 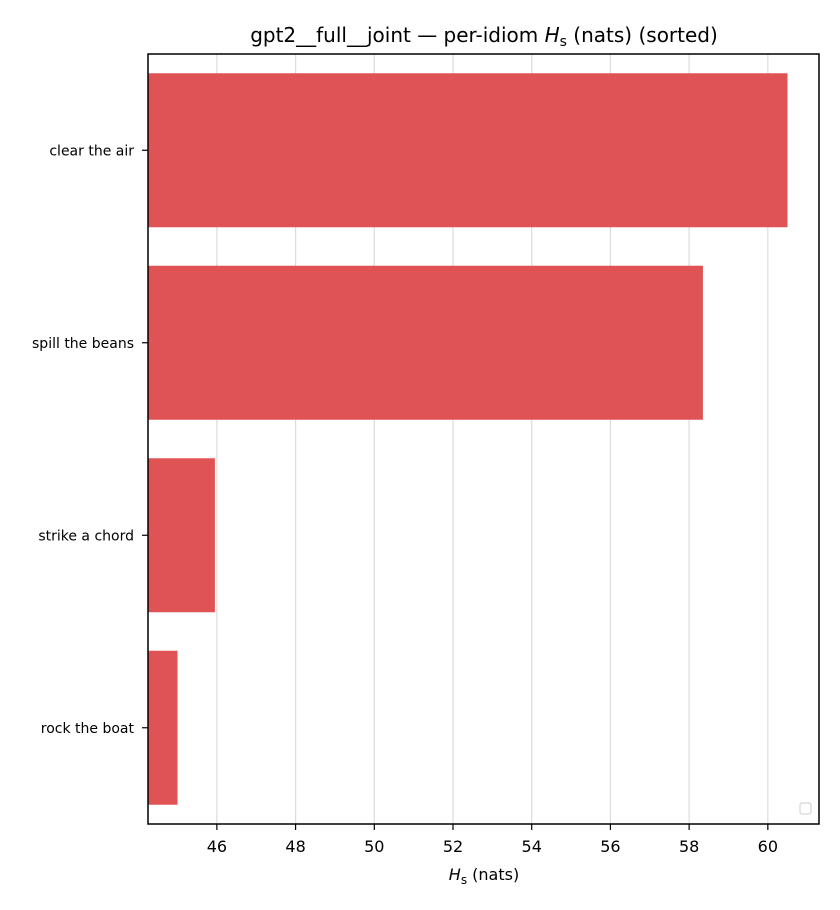 I want to click on x-tick-label: 46, so click(x=217, y=846).